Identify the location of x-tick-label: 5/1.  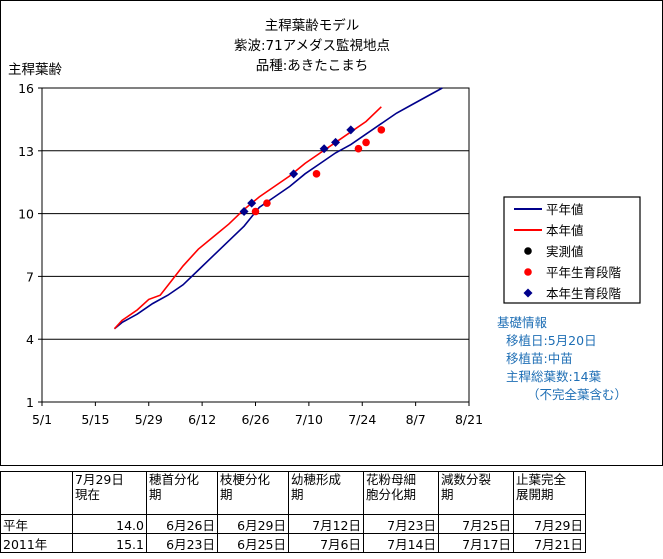
(42, 419).